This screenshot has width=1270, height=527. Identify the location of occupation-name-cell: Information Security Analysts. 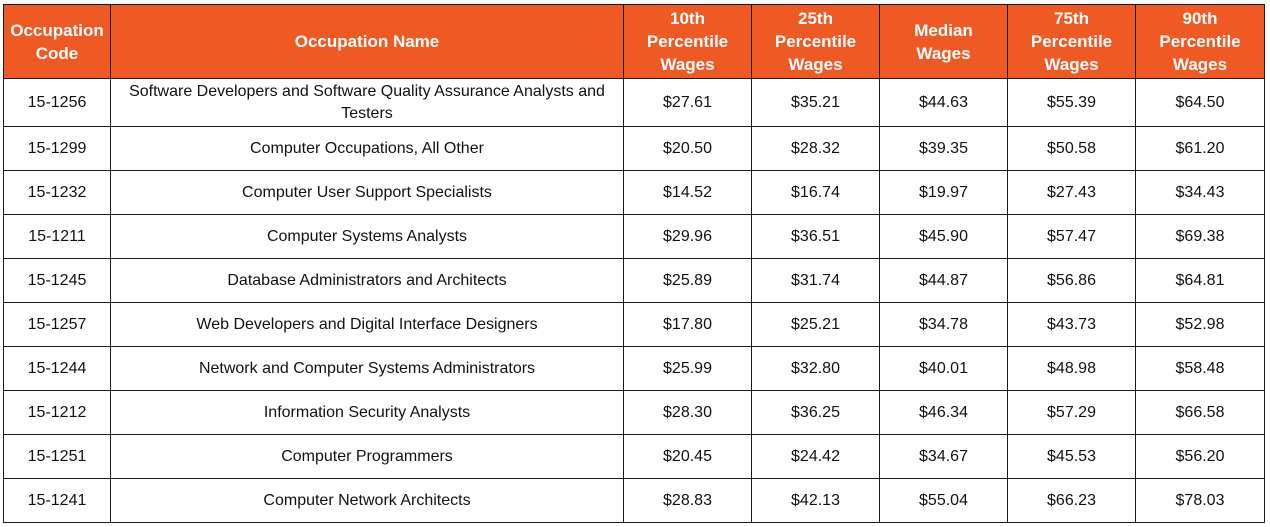
(367, 412).